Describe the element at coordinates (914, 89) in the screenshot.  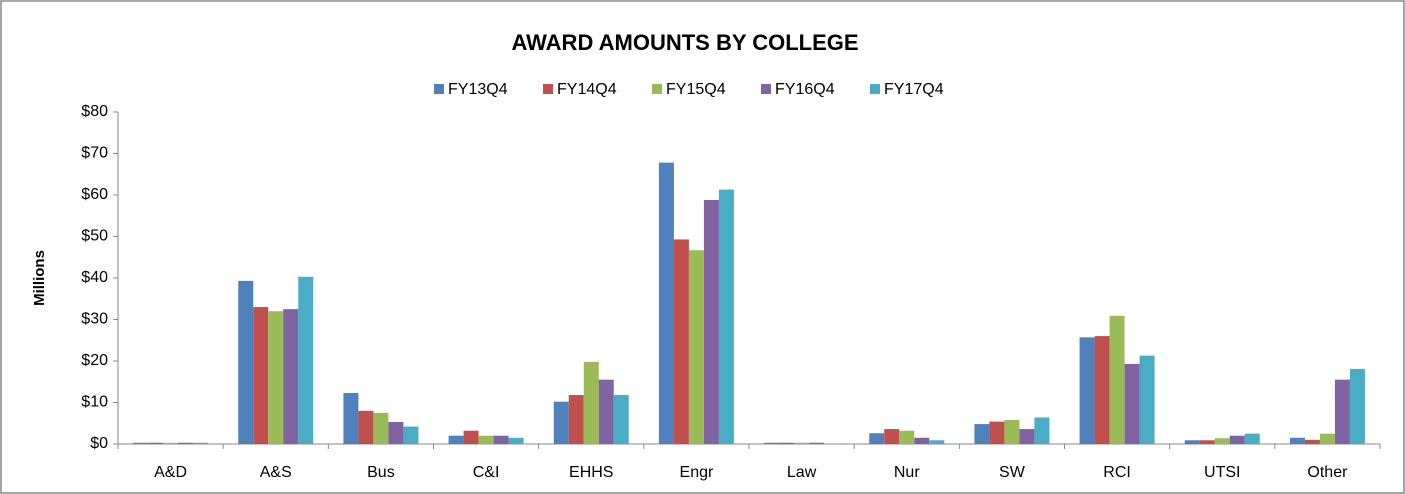
I see `legend-label: FY17Q4` at that location.